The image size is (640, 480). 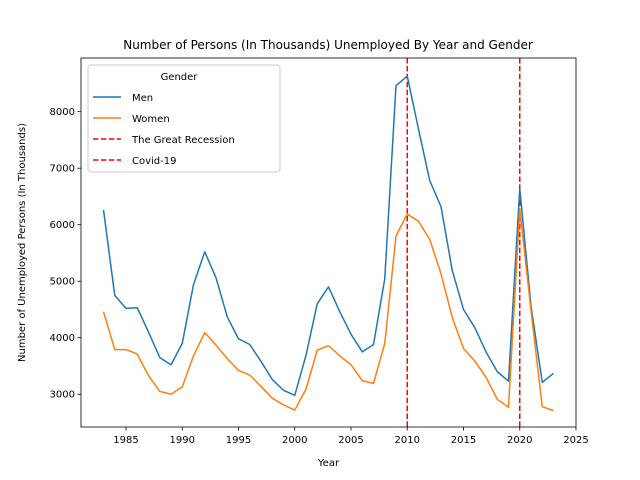 I want to click on x-tick-label: 2005, so click(x=350, y=440).